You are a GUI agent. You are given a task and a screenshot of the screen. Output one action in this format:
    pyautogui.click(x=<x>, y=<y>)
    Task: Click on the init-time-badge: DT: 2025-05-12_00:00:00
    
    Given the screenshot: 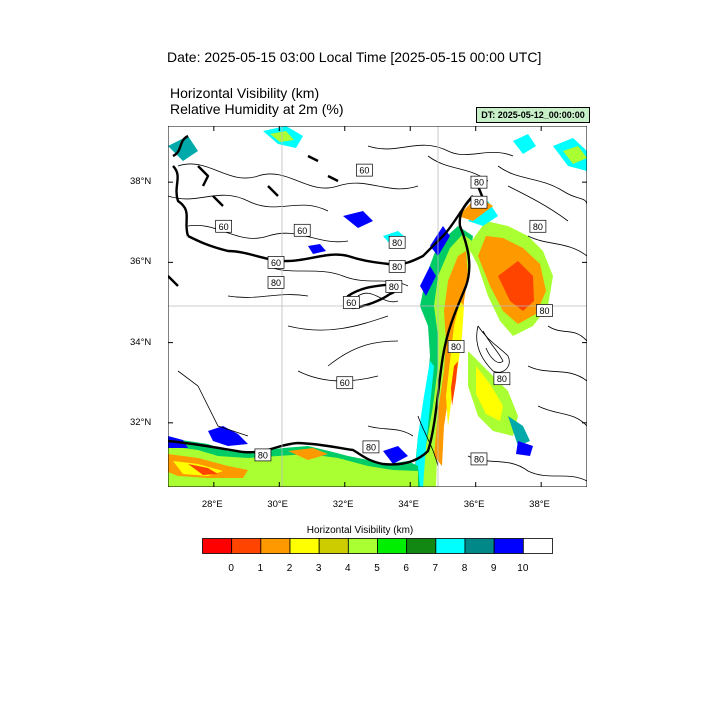 What is the action you would take?
    pyautogui.click(x=533, y=115)
    